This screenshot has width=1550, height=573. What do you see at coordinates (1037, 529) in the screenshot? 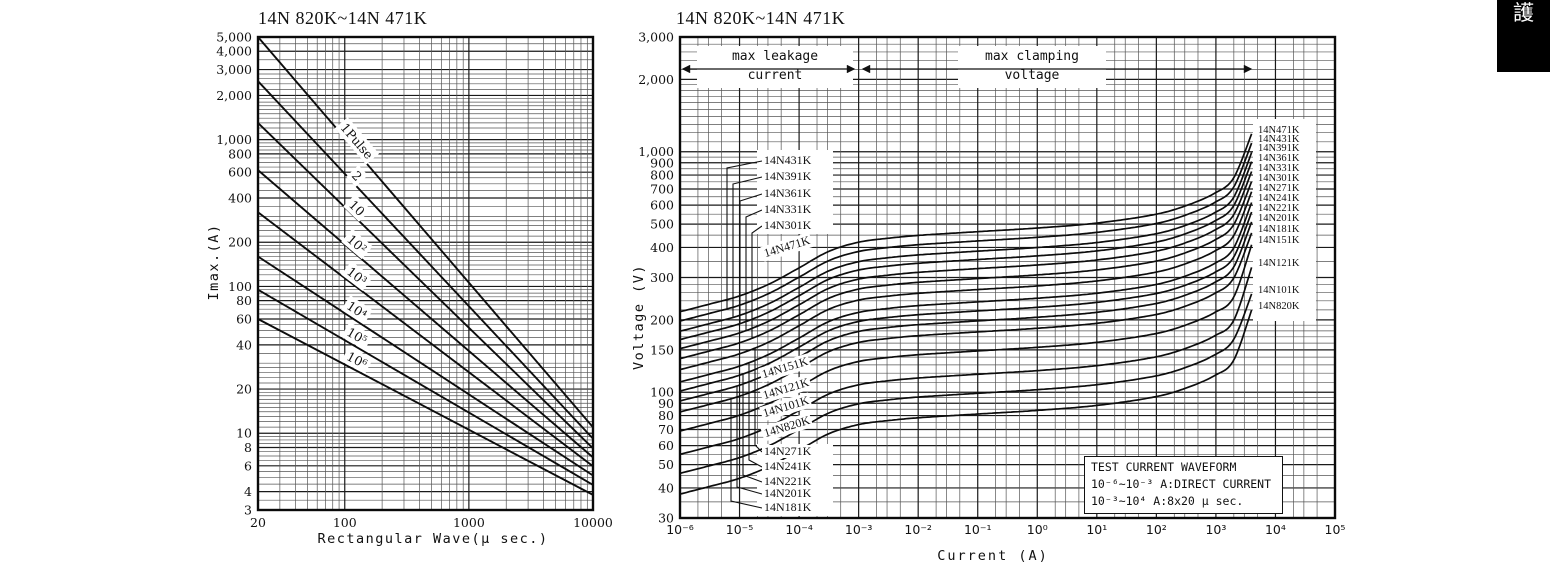
I see `tick-label: 10⁰` at bounding box center [1037, 529].